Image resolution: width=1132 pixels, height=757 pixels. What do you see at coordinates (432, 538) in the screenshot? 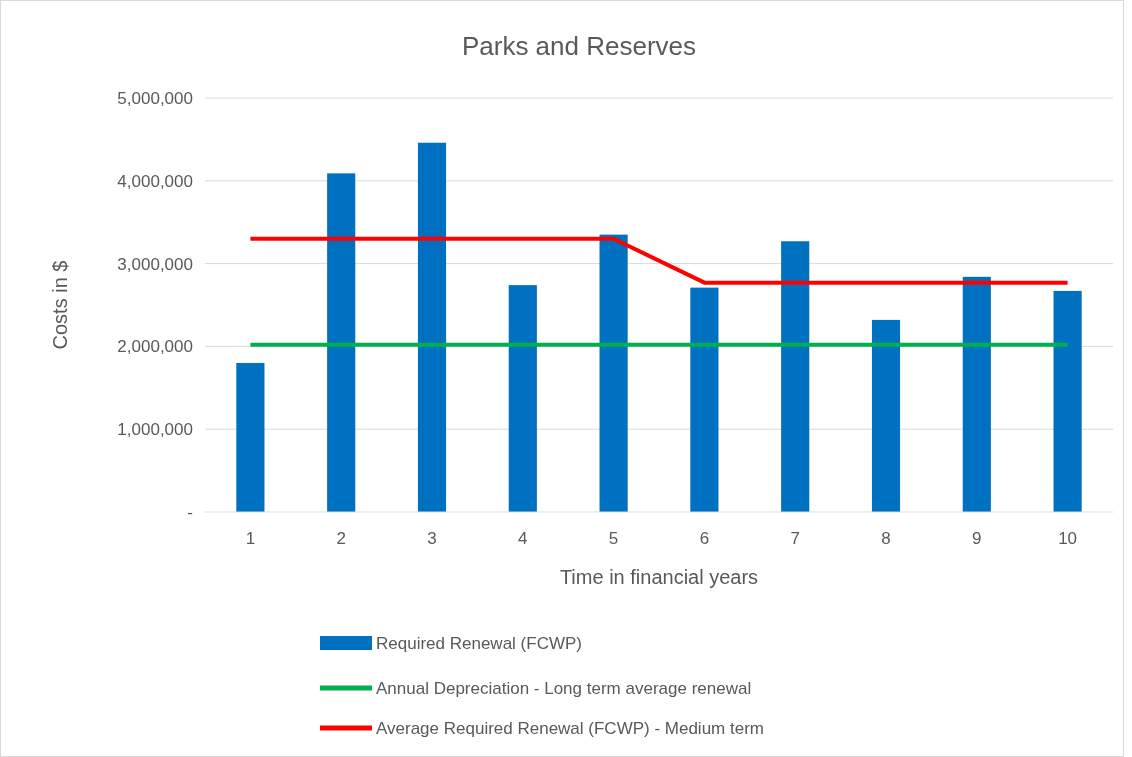
I see `x-tick-label: 3` at bounding box center [432, 538].